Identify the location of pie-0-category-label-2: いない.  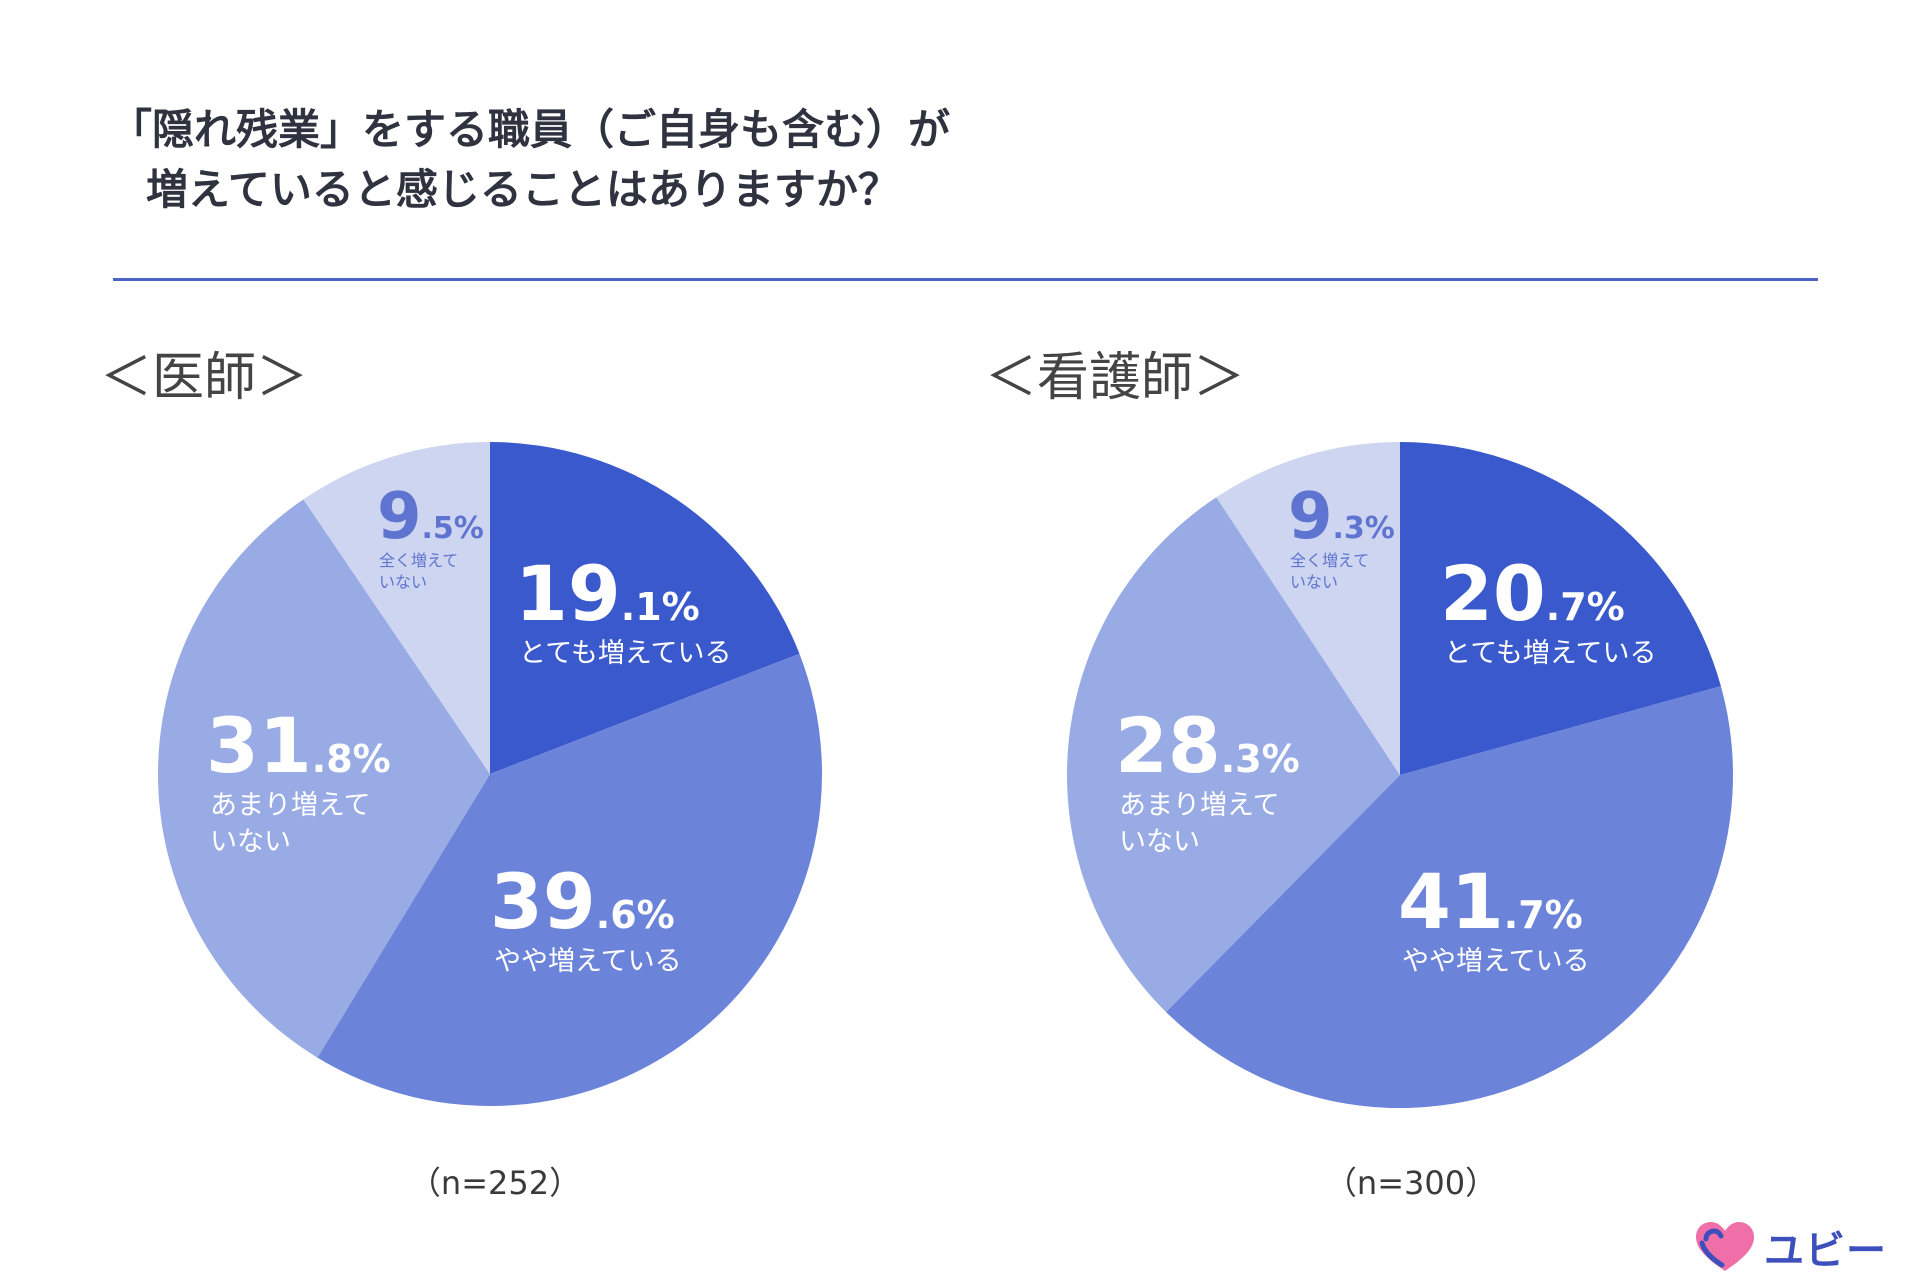
(250, 841).